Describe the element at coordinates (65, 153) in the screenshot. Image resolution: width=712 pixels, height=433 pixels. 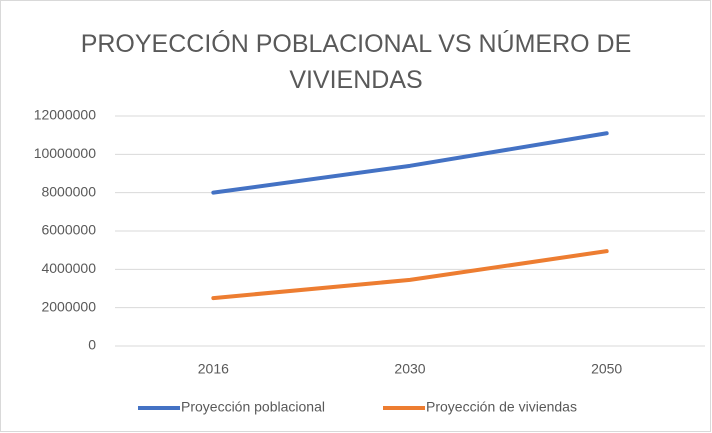
I see `y-tick-label: 10000000` at that location.